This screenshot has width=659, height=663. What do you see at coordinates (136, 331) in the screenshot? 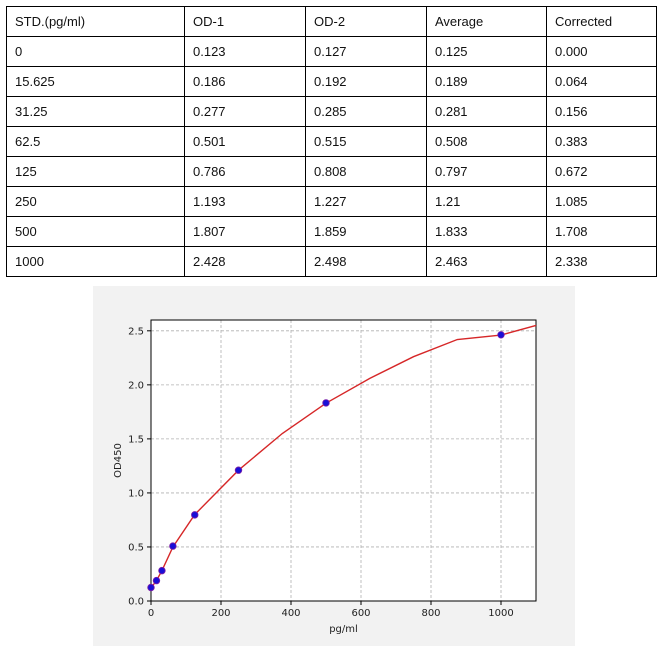
I see `y-tick-label: 2.5` at bounding box center [136, 331].